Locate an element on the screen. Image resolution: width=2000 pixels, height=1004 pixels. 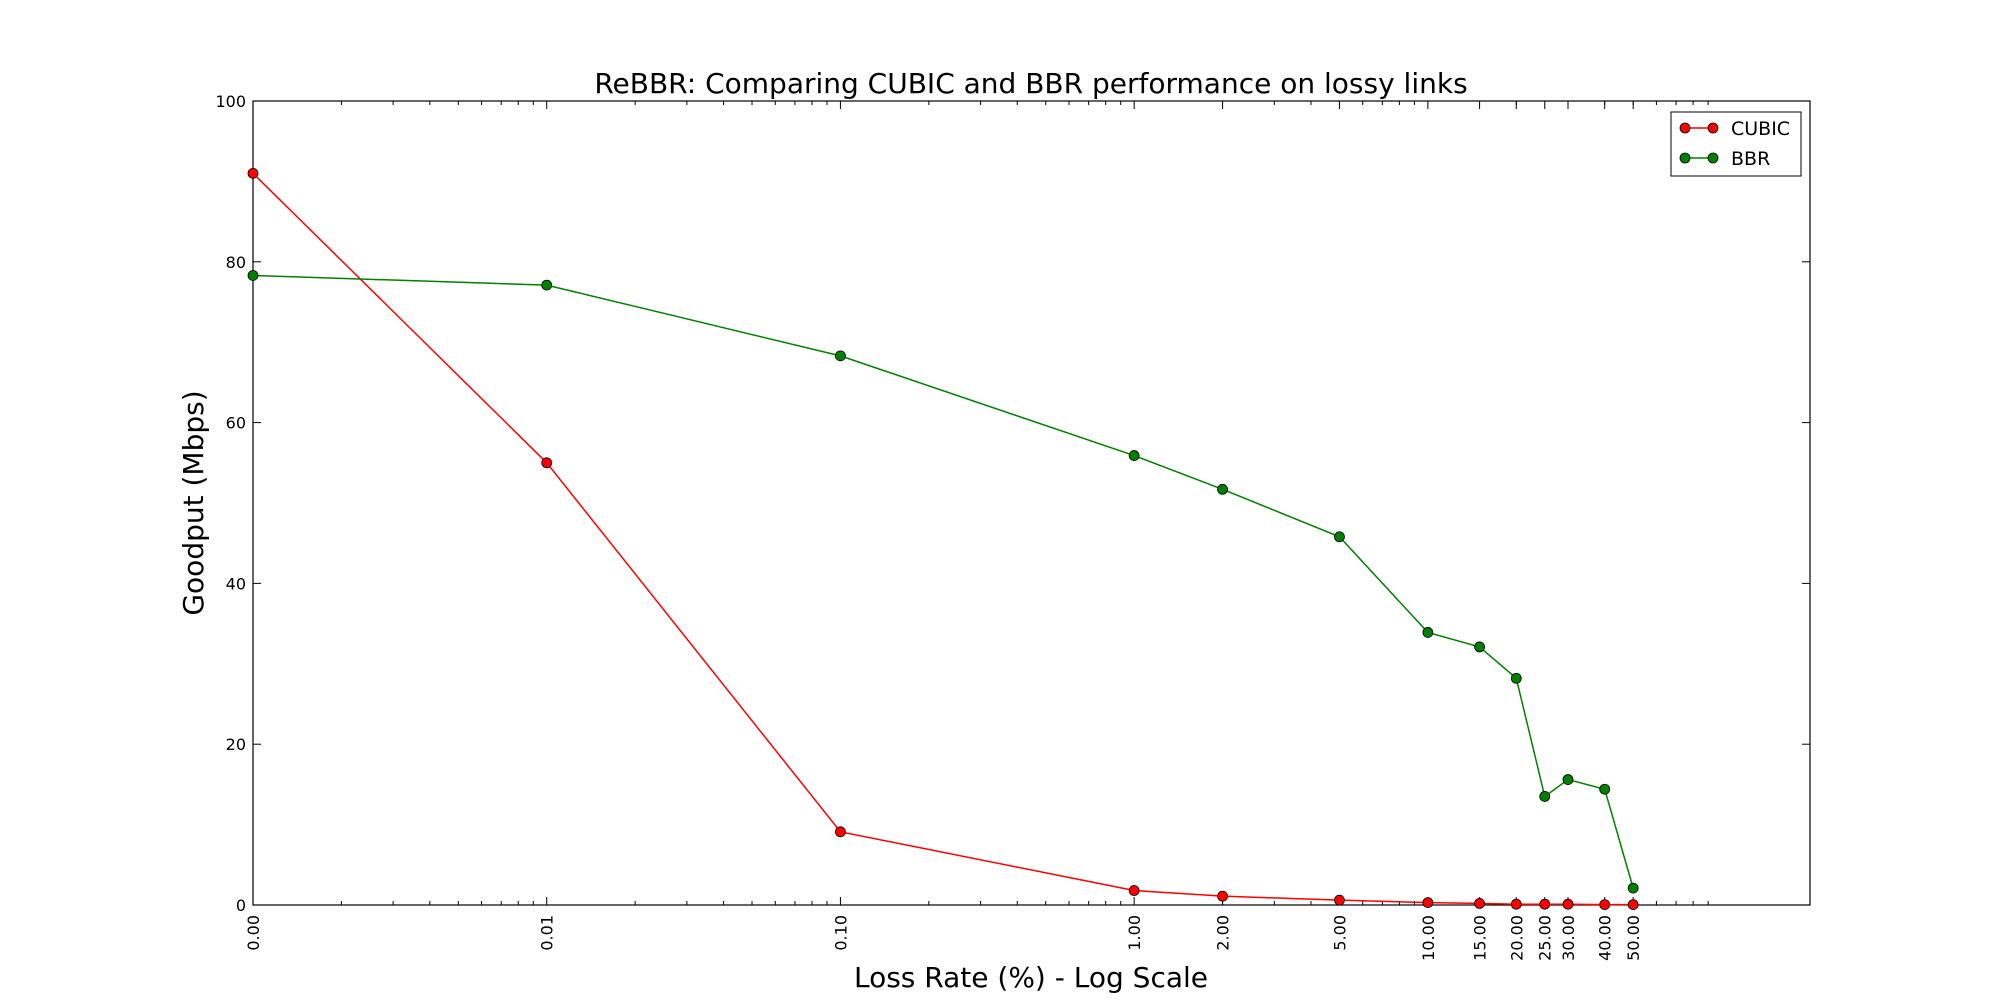
x-axis-label: Loss Rate (%) - Log Scale is located at coordinates (1031, 977).